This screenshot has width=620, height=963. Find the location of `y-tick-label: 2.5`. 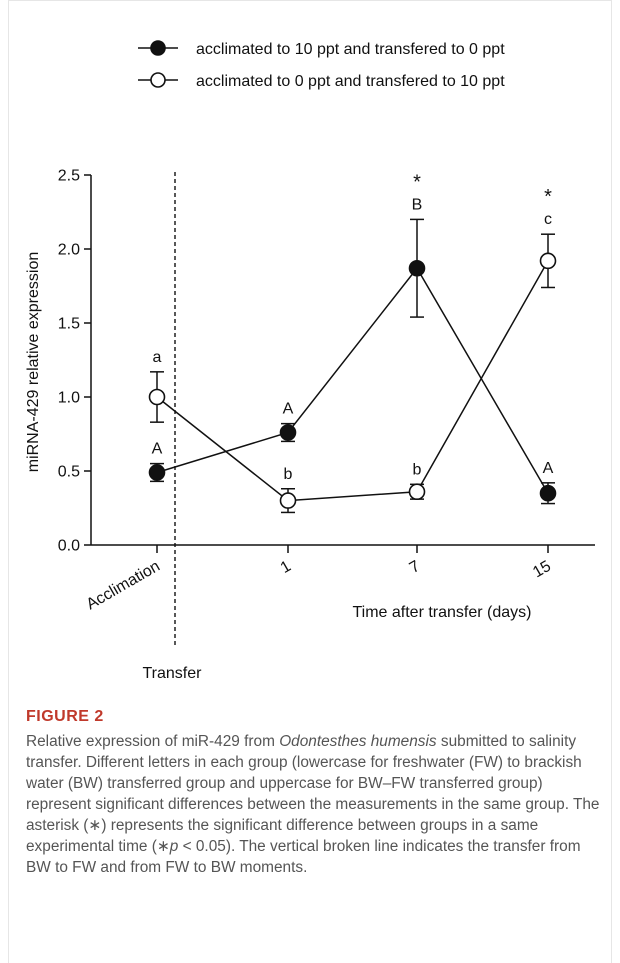

y-tick-label: 2.5 is located at coordinates (69, 176).